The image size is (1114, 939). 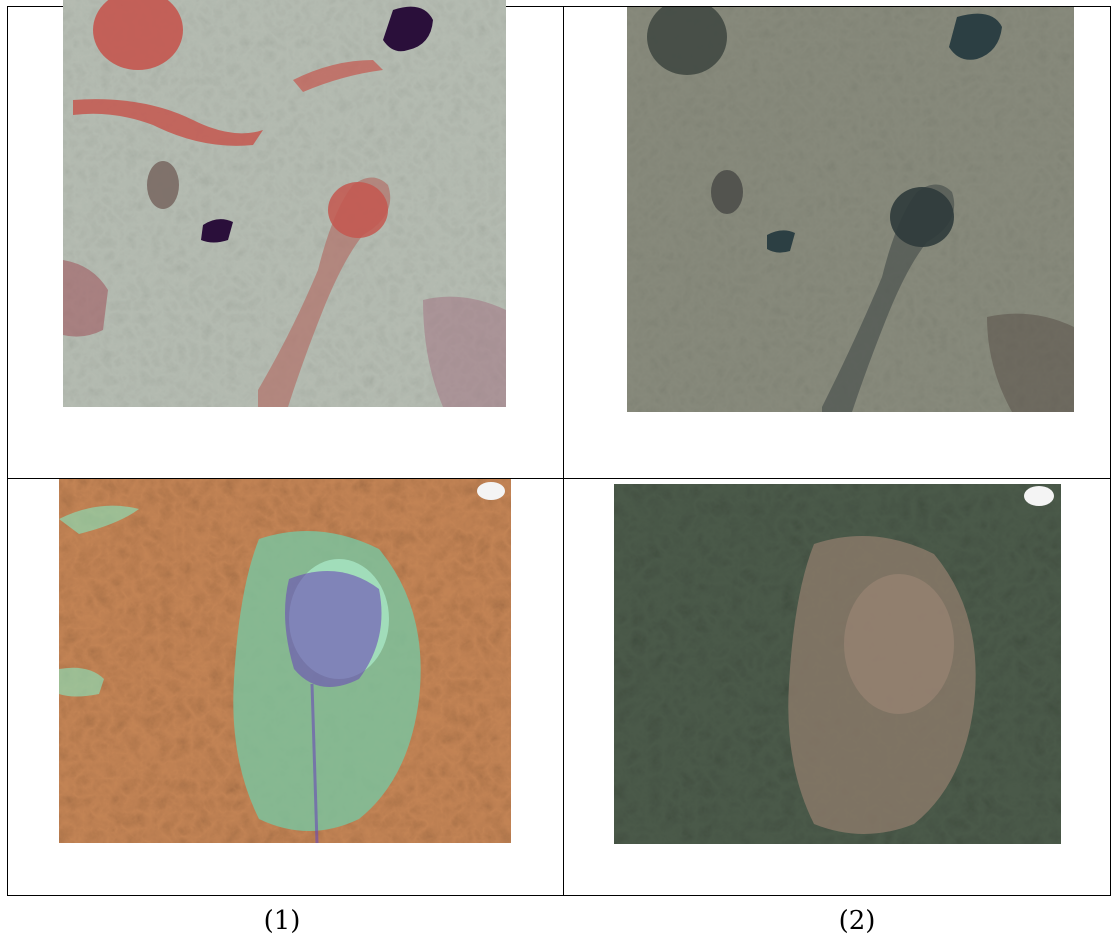 I want to click on table-divider-horizontal, so click(x=559, y=478).